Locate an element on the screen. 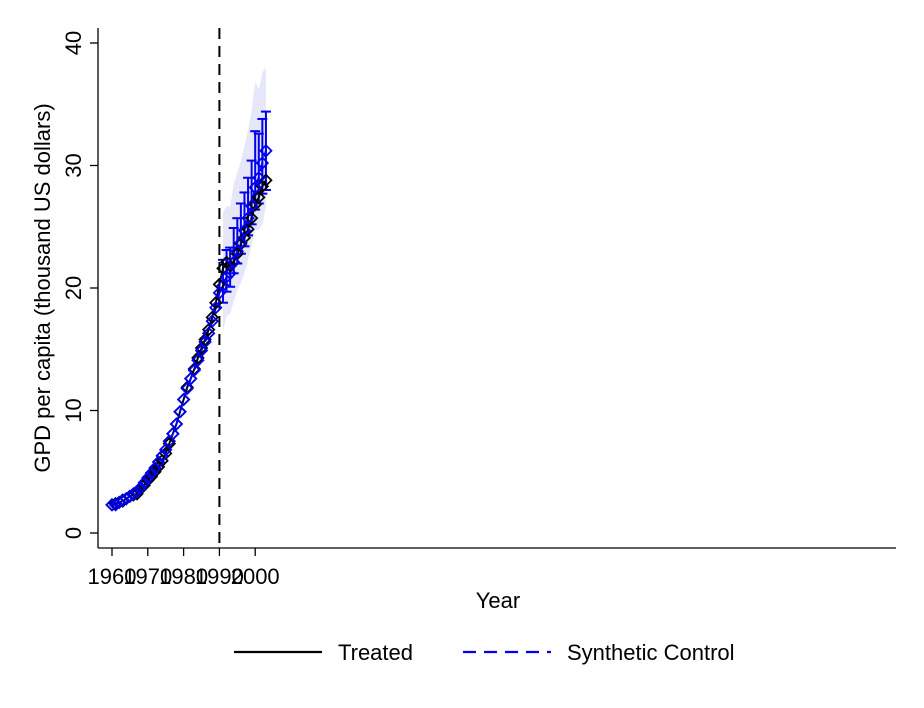 The height and width of the screenshot is (708, 924). series-layer is located at coordinates (189, 311).